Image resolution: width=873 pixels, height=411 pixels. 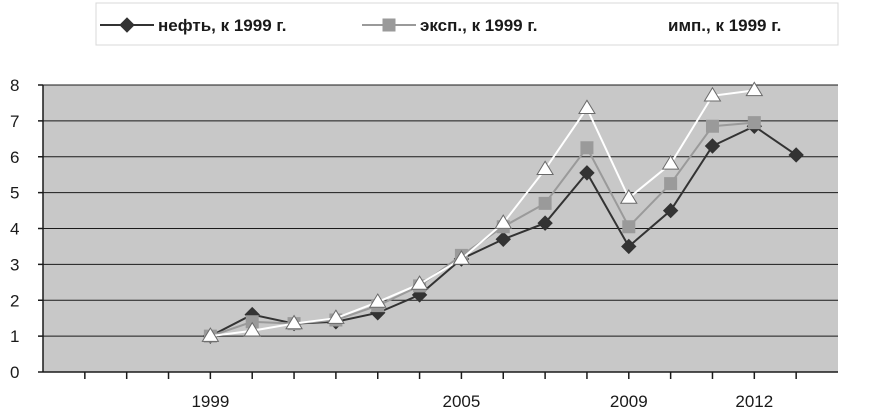 What do you see at coordinates (629, 401) in the screenshot?
I see `x-tick-label: 2009` at bounding box center [629, 401].